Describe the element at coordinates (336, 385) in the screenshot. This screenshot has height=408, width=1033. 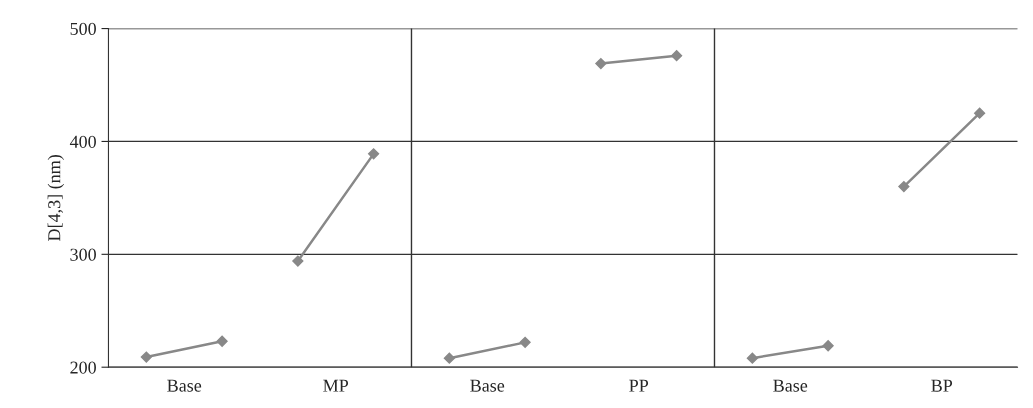
I see `text: MP` at that location.